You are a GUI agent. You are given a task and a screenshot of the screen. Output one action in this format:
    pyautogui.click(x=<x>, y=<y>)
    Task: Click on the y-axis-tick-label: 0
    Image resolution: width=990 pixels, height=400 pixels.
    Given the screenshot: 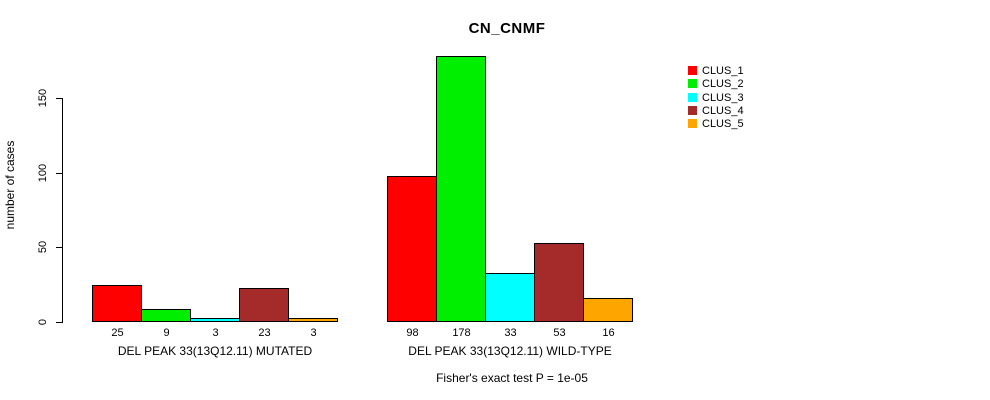 What is the action you would take?
    pyautogui.click(x=43, y=322)
    